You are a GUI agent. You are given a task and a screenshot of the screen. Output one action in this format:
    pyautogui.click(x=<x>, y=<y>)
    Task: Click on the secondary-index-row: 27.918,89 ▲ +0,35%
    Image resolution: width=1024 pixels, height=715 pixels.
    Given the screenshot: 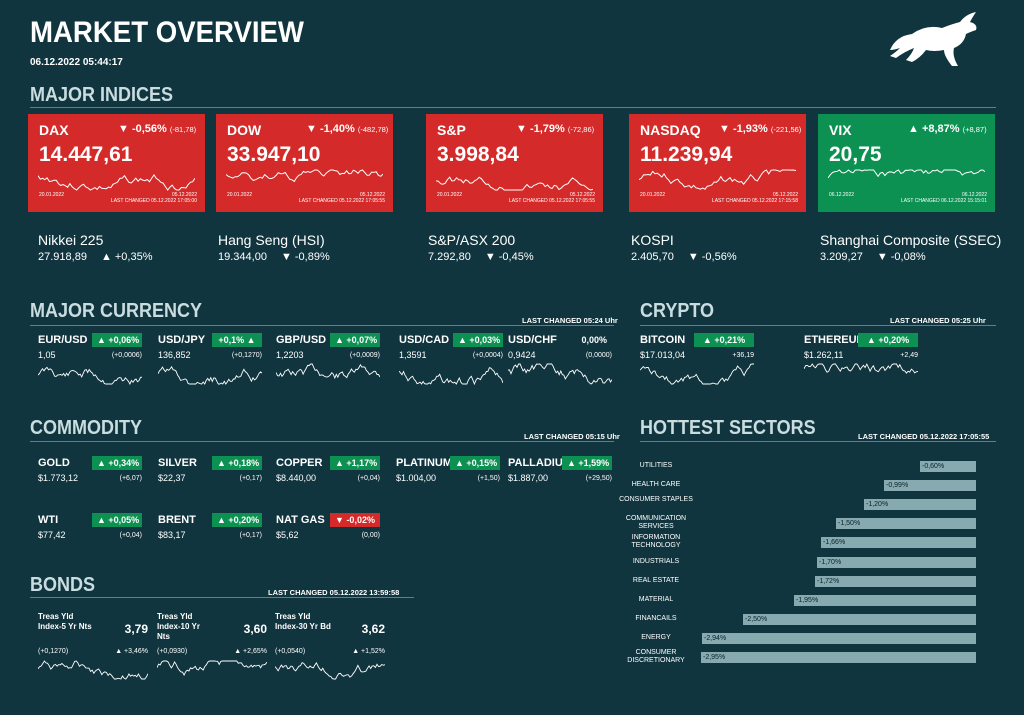 What is the action you would take?
    pyautogui.click(x=95, y=257)
    